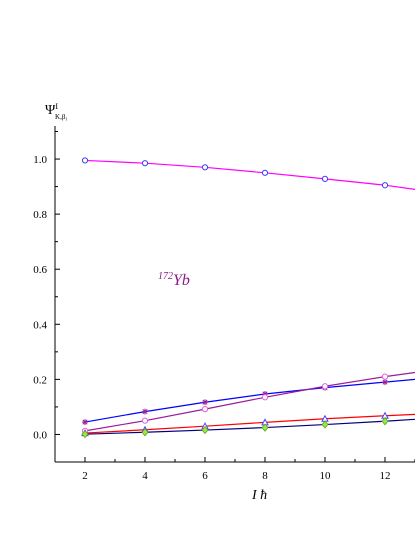 The image size is (415, 537). Describe the element at coordinates (40, 215) in the screenshot. I see `y-tick-label: 0.8` at that location.